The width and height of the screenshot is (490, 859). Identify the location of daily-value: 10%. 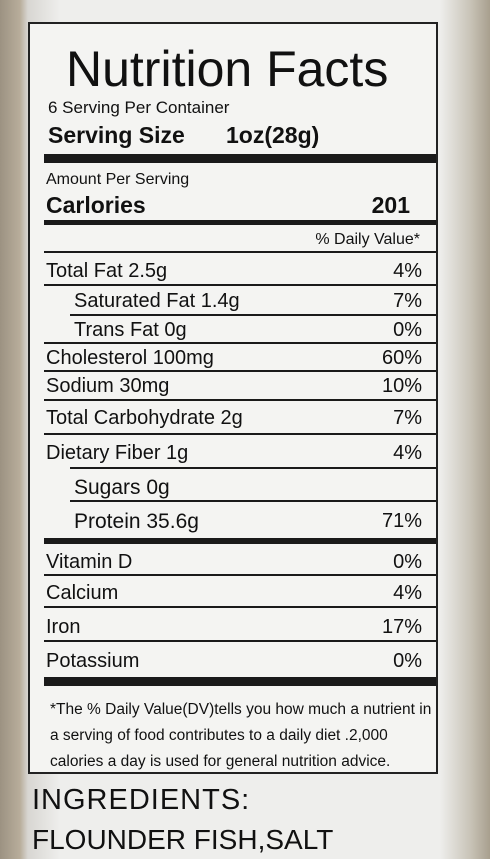
(401, 386).